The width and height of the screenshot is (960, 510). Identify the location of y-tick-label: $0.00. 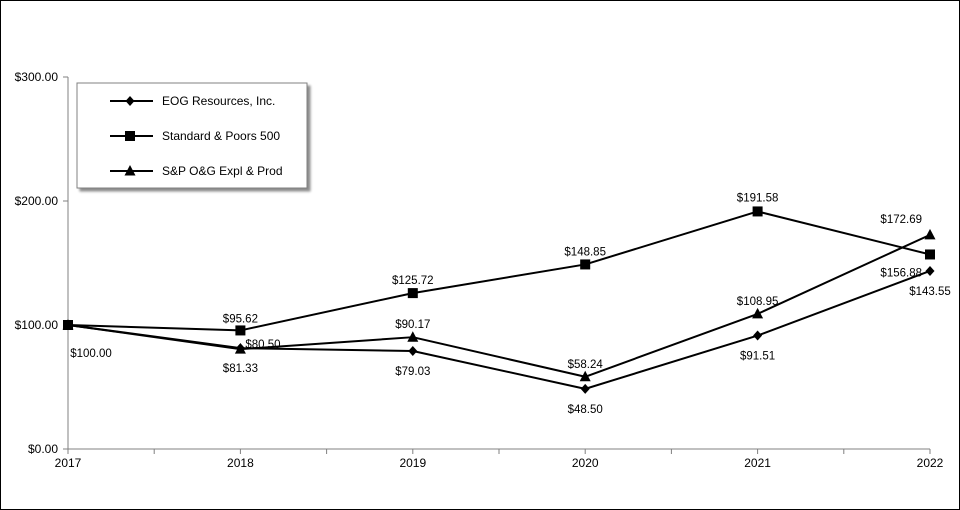
(43, 449).